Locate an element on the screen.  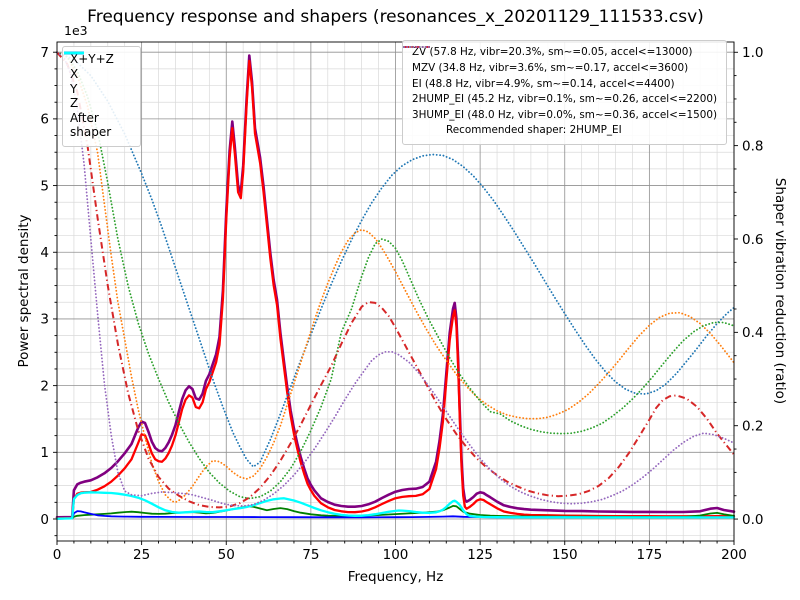
legend-psd: X+Y+Z X Y Z After shaper is located at coordinates (101, 96).